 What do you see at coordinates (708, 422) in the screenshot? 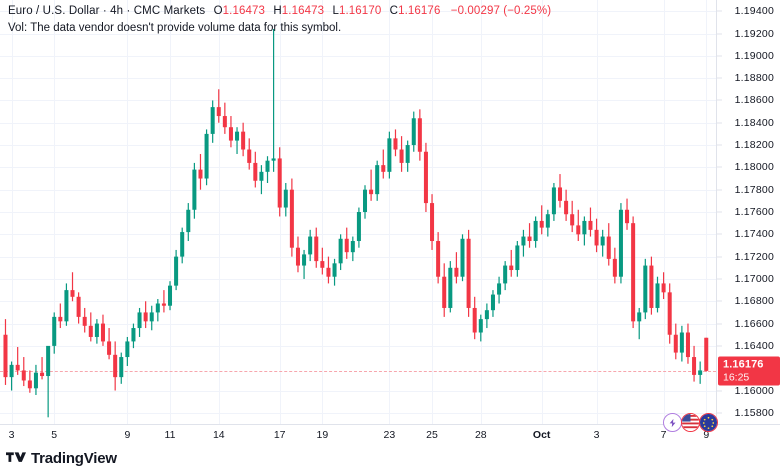
I see `eu-flag-badge` at bounding box center [708, 422].